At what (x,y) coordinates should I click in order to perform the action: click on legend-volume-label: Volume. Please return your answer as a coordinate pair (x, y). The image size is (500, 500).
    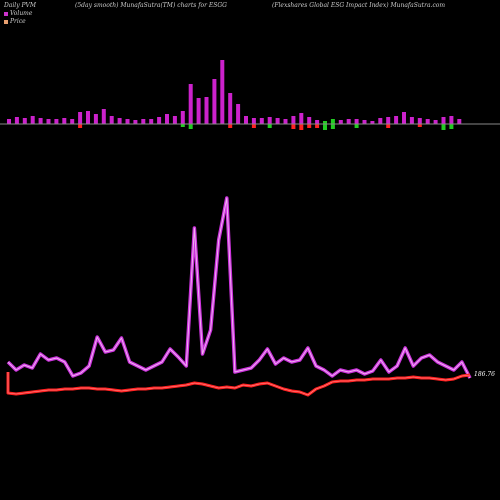
    Looking at the image, I should click on (21, 13).